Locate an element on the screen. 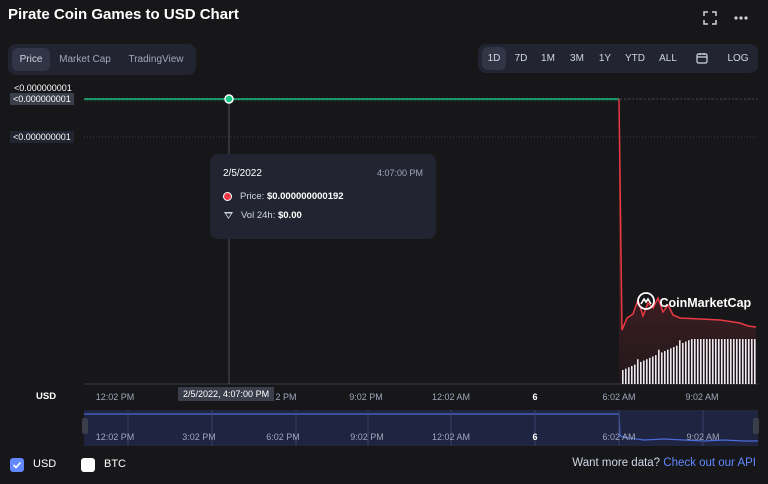 The width and height of the screenshot is (768, 484). tab-tradingview: TradingView is located at coordinates (156, 59).